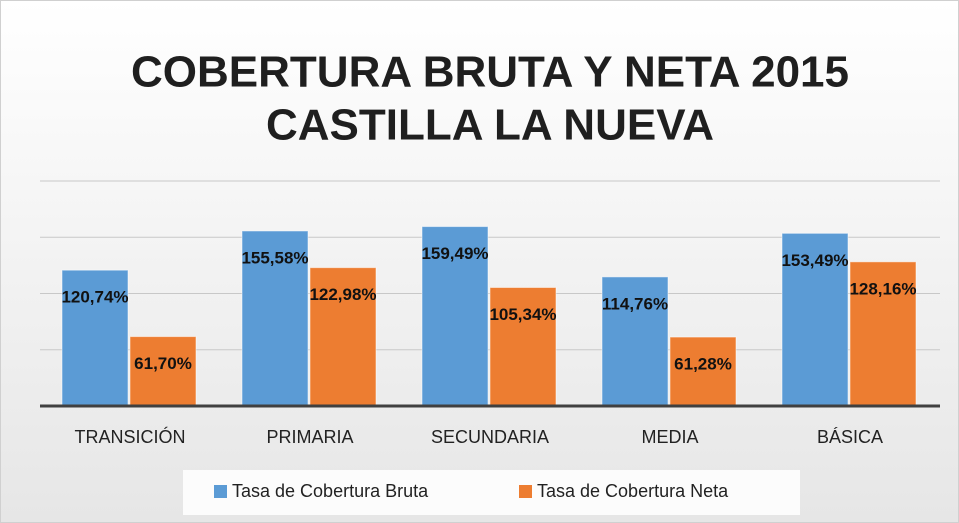 This screenshot has height=523, width=959. I want to click on chart-title: CASTILLA LA NUEVA, so click(490, 125).